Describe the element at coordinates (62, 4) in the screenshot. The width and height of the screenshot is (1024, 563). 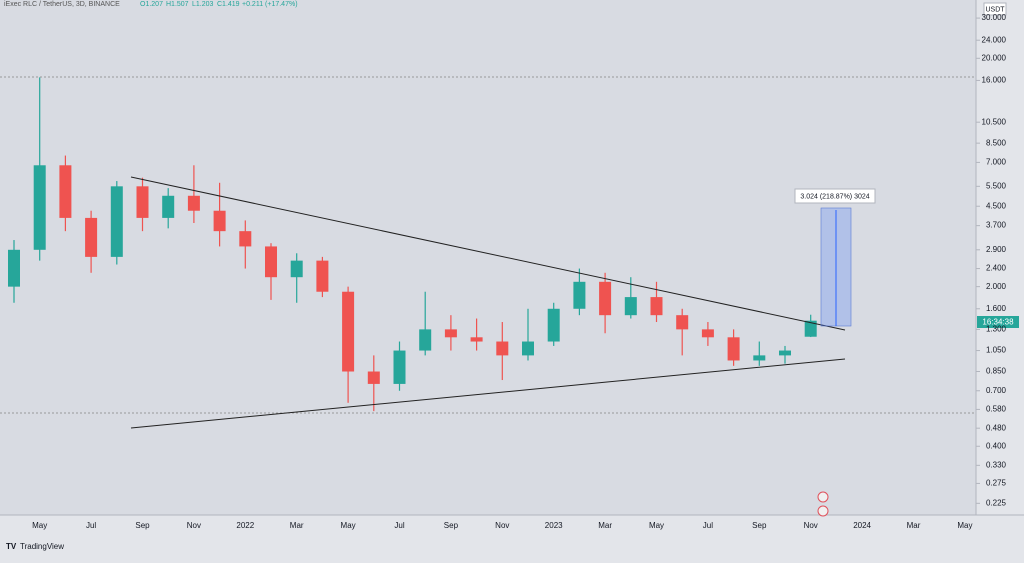
I see `header-title: iExec RLC / TetherUS, 3D, BINANCE` at that location.